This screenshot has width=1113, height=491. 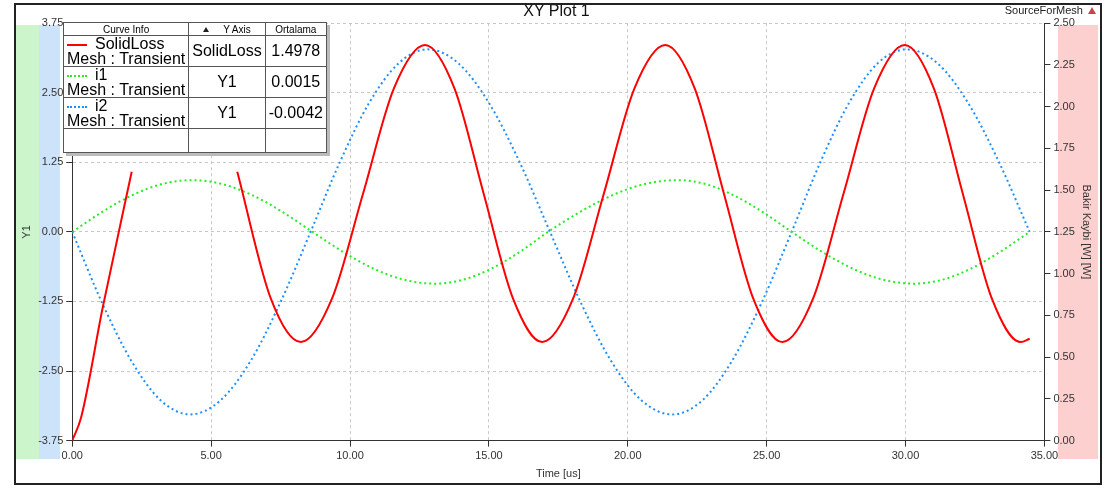 I want to click on y2-tick-label: 0.25, so click(x=1064, y=397).